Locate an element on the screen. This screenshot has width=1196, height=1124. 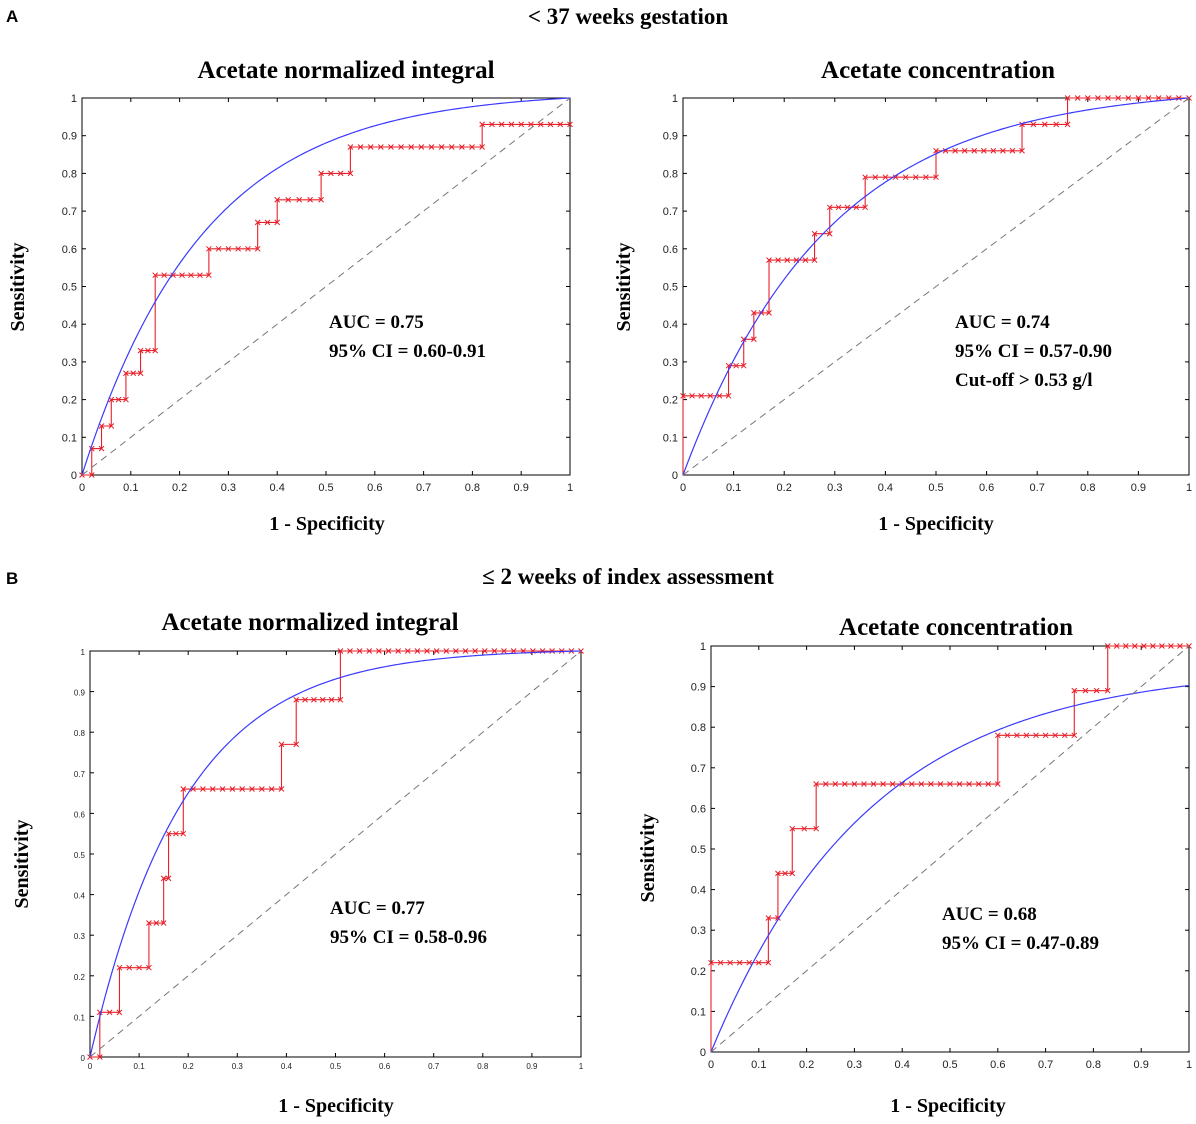
auc-annotation: AUC = 0.77 is located at coordinates (377, 908).